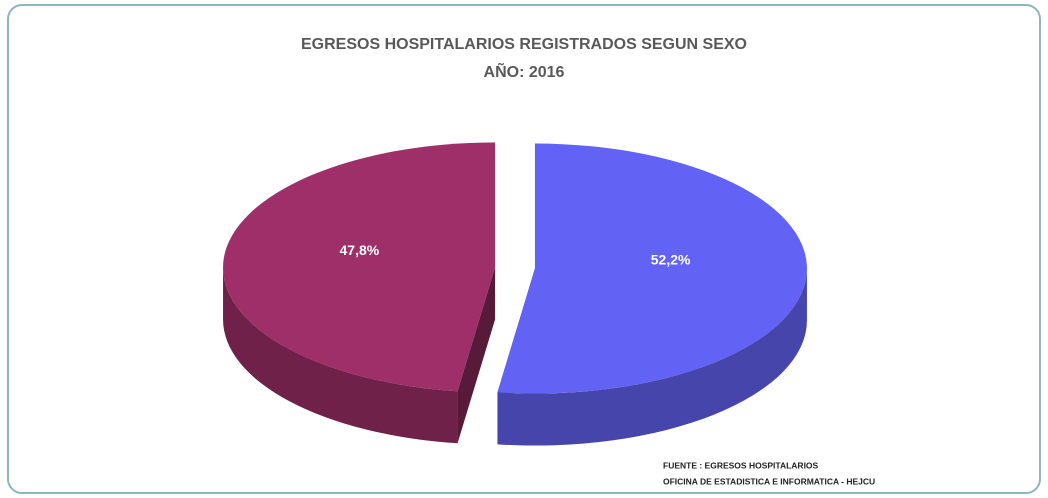 This screenshot has height=498, width=1048. Describe the element at coordinates (360, 250) in the screenshot. I see `data-label: 47,8%` at that location.